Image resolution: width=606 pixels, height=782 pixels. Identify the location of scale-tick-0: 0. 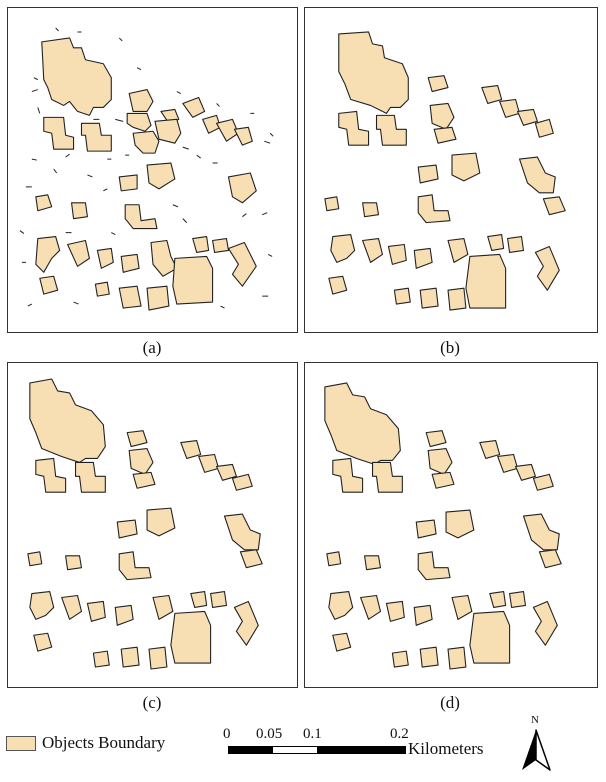
(227, 734).